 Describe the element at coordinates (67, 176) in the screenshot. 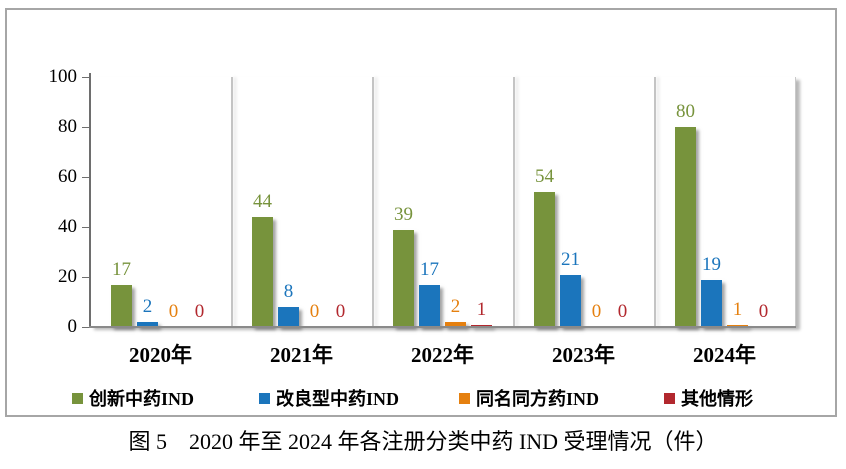

I see `y-tick-label: 60` at that location.